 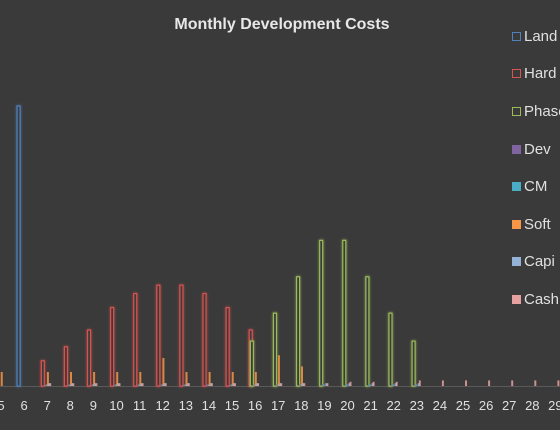 I want to click on x-tick-label: 14, so click(x=209, y=405).